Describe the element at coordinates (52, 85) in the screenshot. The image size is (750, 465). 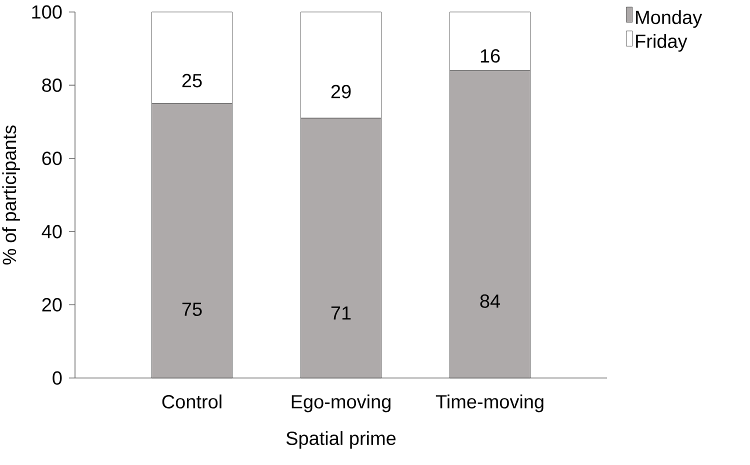
I see `y-tick-label: 80` at that location.